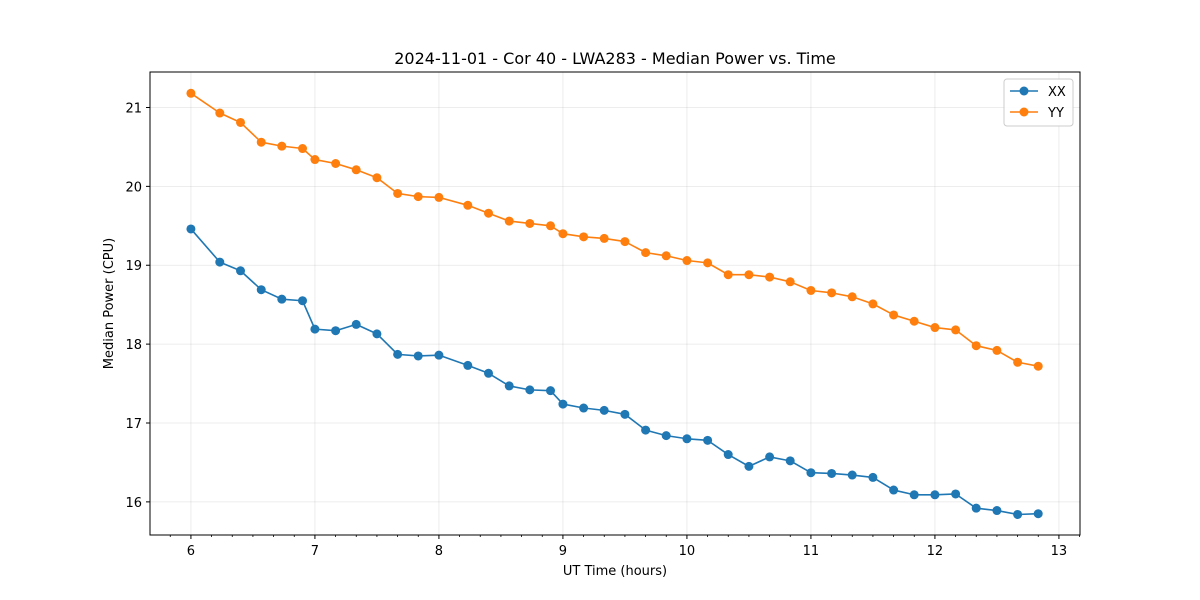 This screenshot has height=600, width=1200. What do you see at coordinates (1024, 91) in the screenshot?
I see `legend-marker-xx` at bounding box center [1024, 91].